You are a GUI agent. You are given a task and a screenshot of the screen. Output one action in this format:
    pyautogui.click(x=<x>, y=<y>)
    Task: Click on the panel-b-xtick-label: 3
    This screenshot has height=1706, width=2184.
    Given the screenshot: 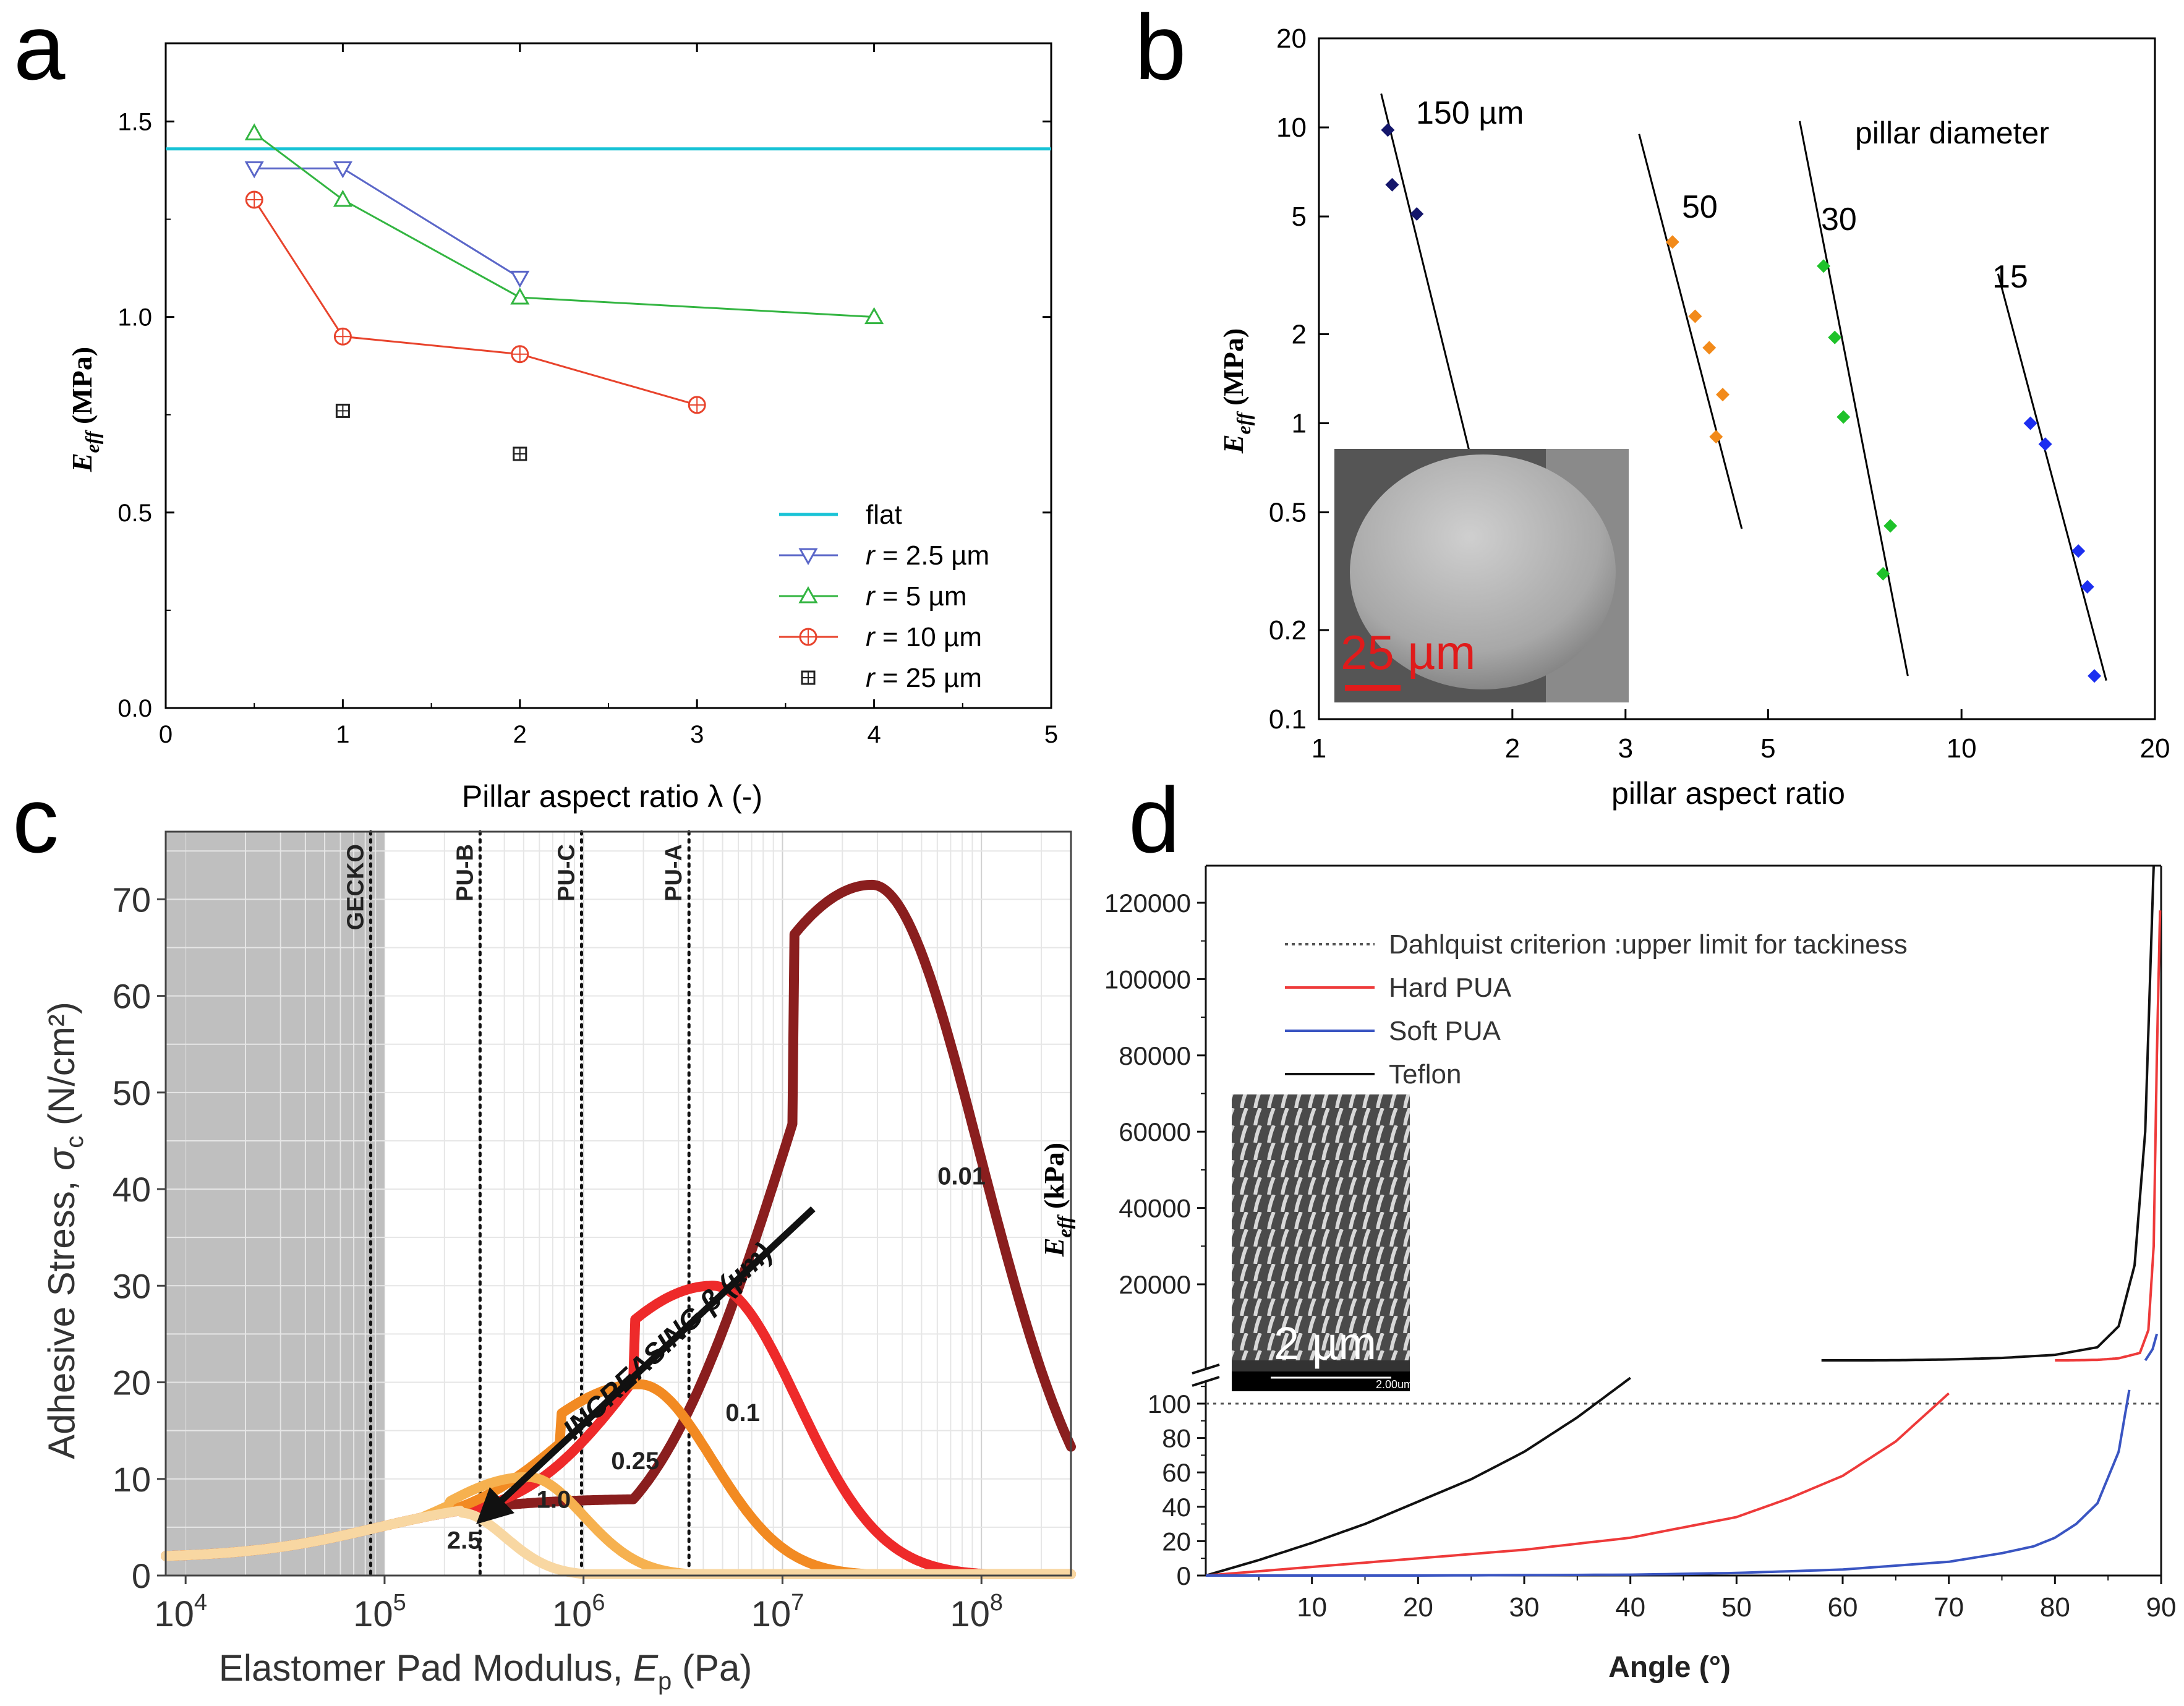 What is the action you would take?
    pyautogui.click(x=1625, y=748)
    